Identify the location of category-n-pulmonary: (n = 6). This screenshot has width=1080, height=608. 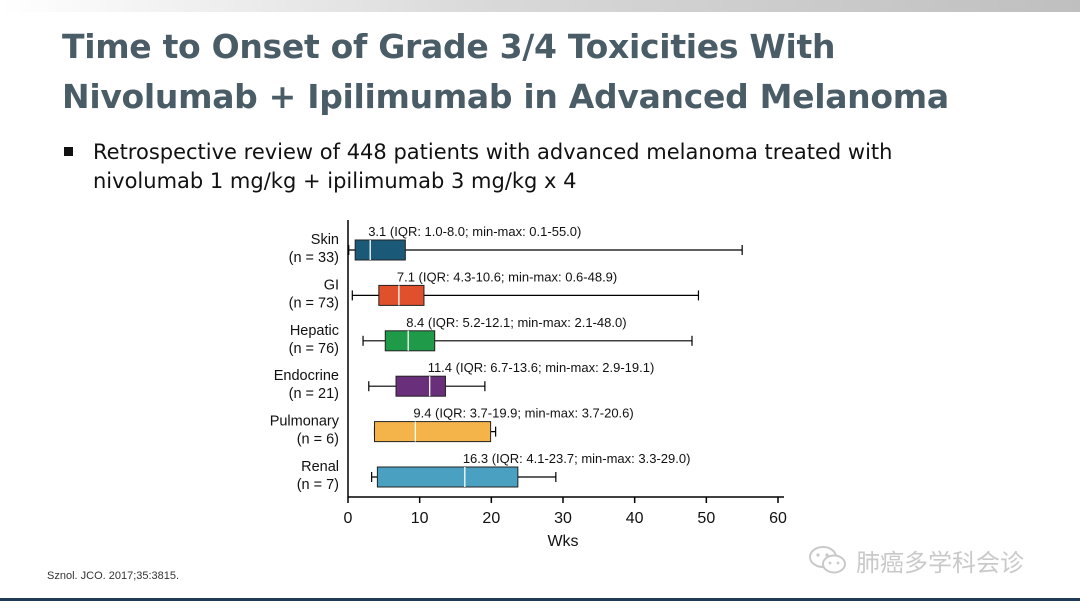
(318, 440).